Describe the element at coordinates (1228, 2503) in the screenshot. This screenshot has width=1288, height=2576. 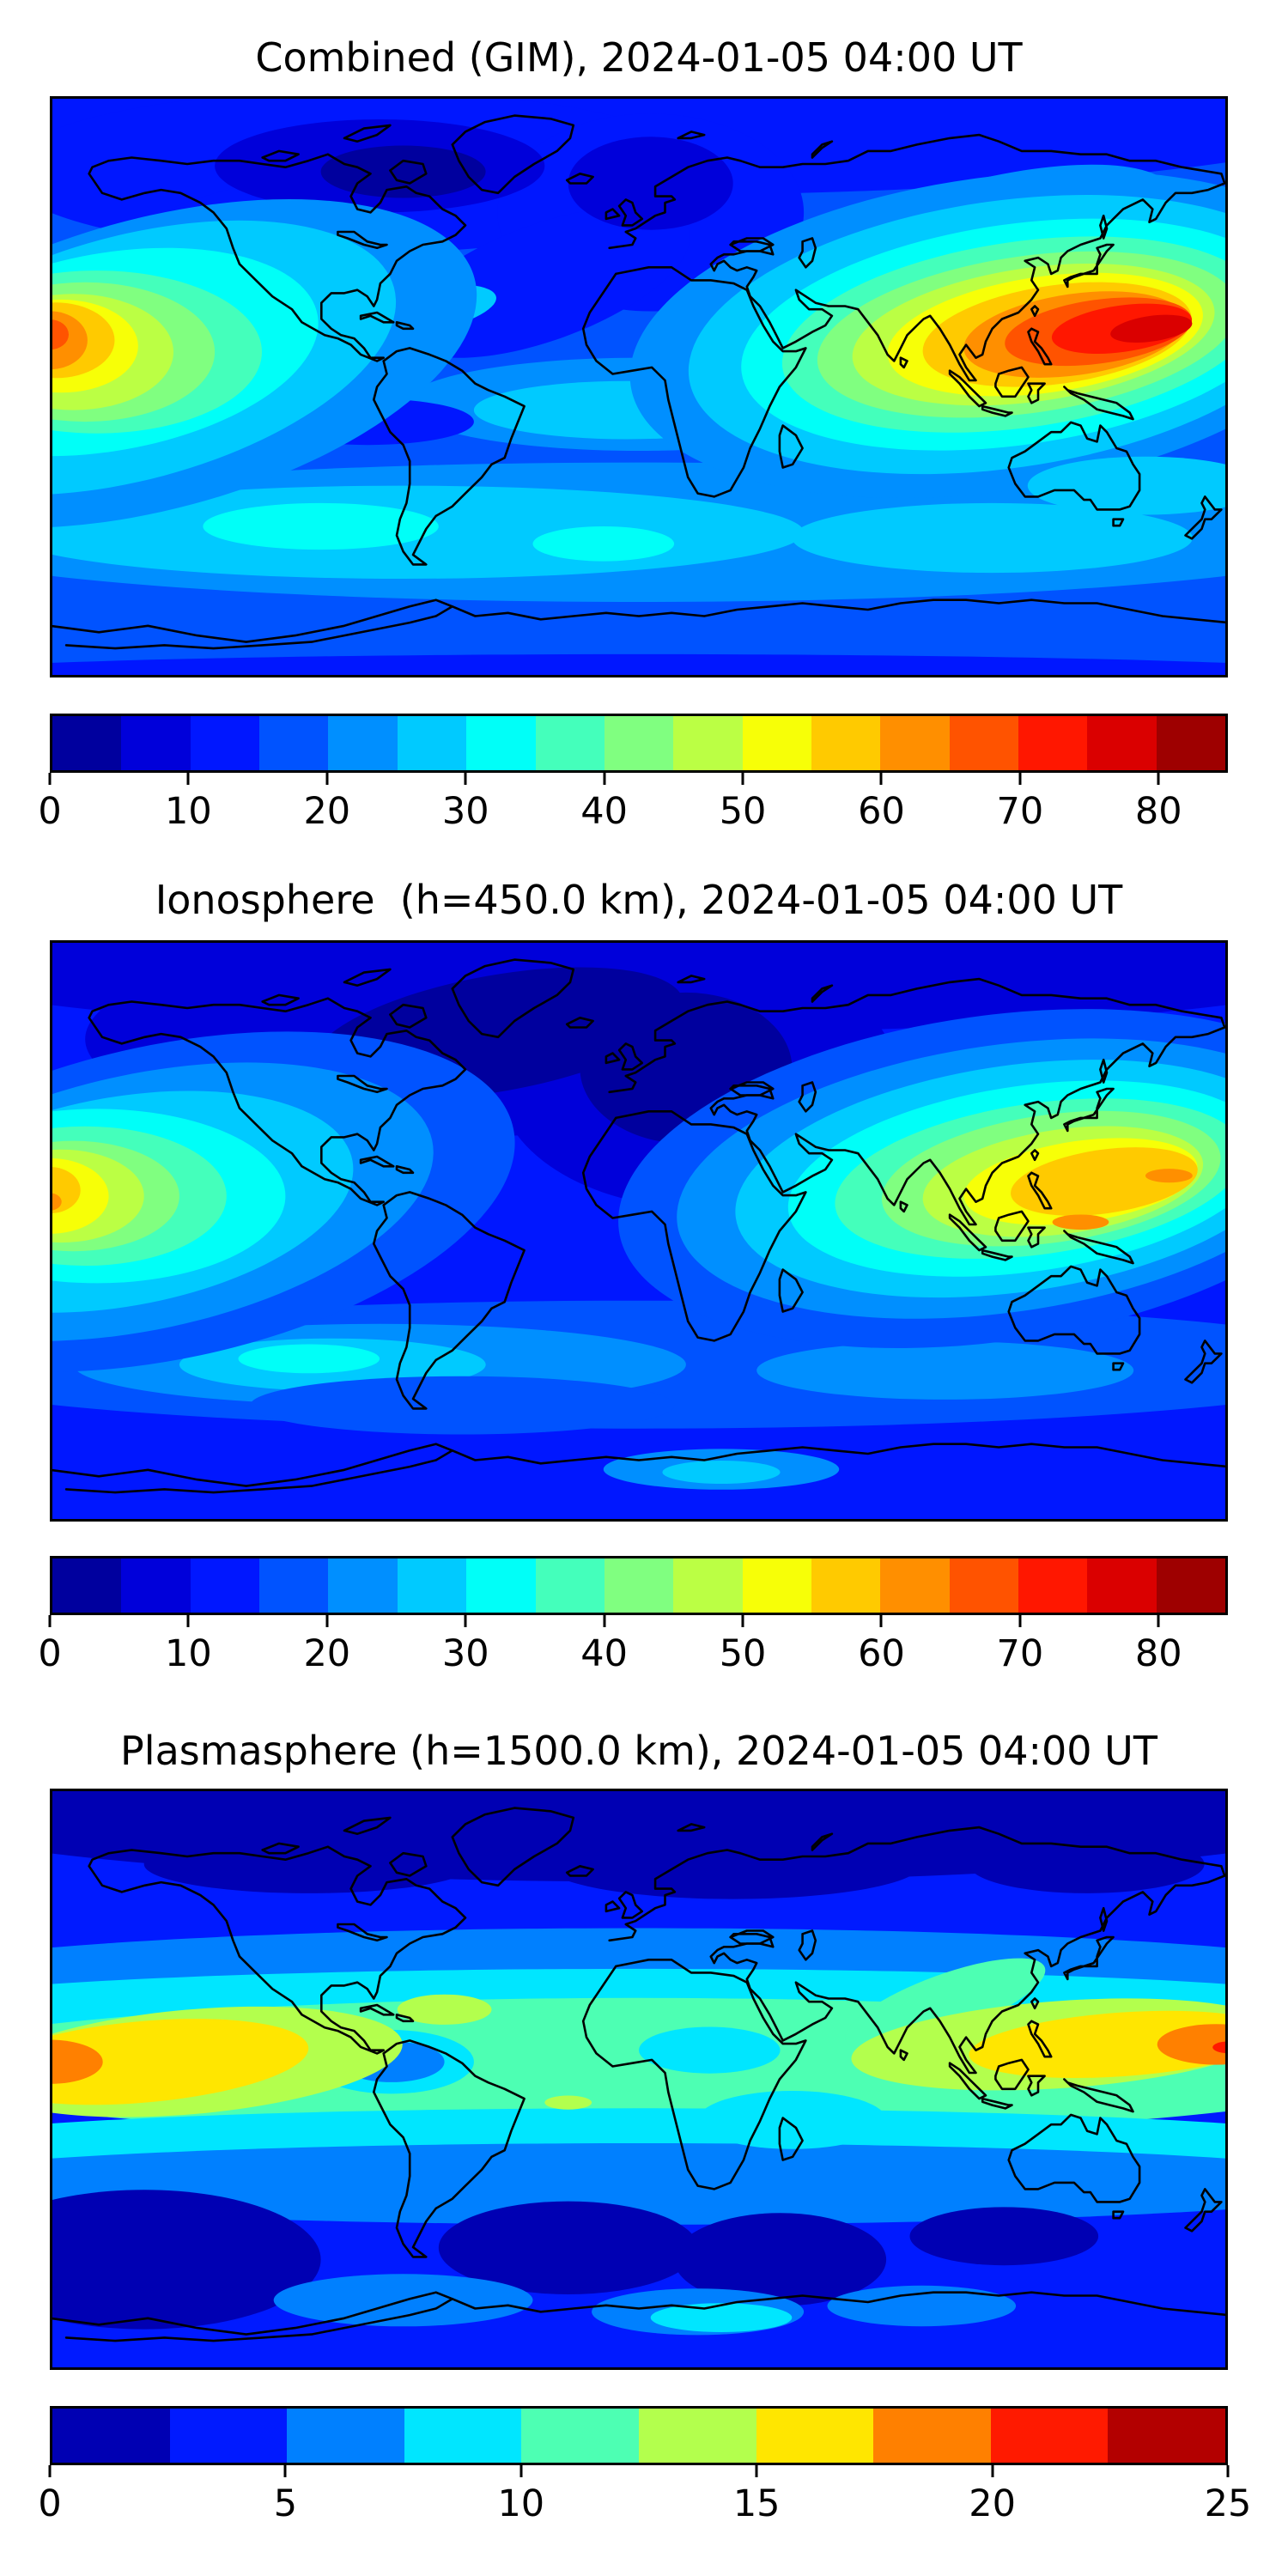
I see `colorbar-tick-label: 25` at that location.